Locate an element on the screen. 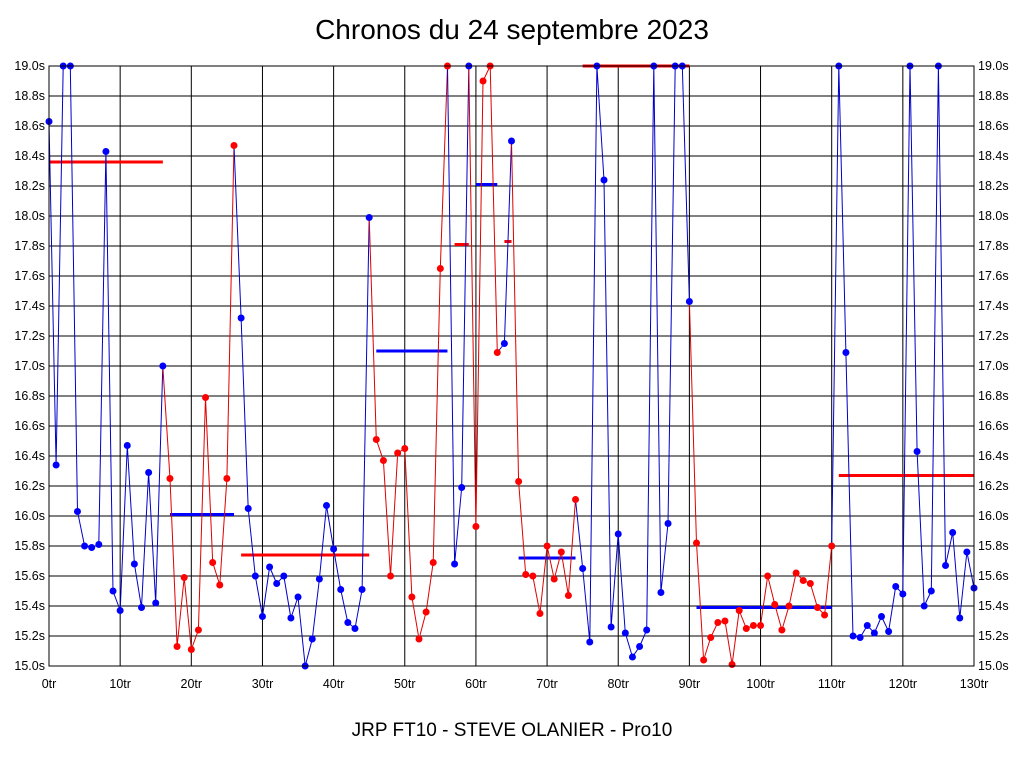 The image size is (1024, 768). y-tick-label-right: 16.0s is located at coordinates (993, 516).